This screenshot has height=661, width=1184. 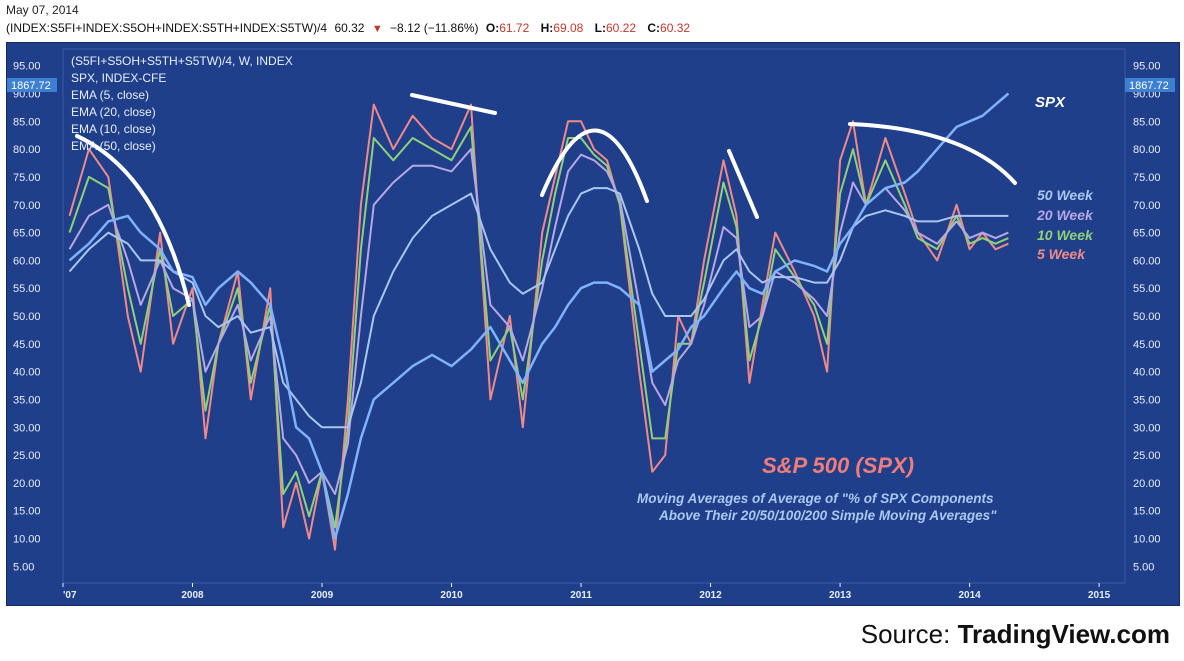 I want to click on y-tick-right: 50.00, so click(x=1147, y=317).